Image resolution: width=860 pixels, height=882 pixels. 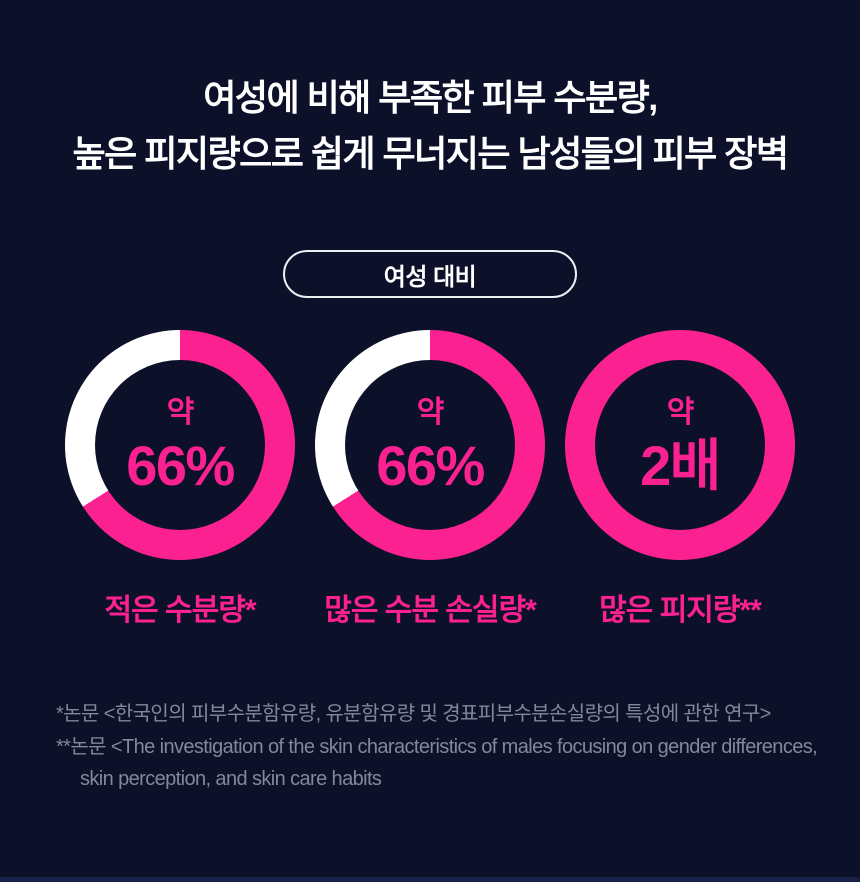 What do you see at coordinates (430, 879) in the screenshot?
I see `bottom-bar` at bounding box center [430, 879].